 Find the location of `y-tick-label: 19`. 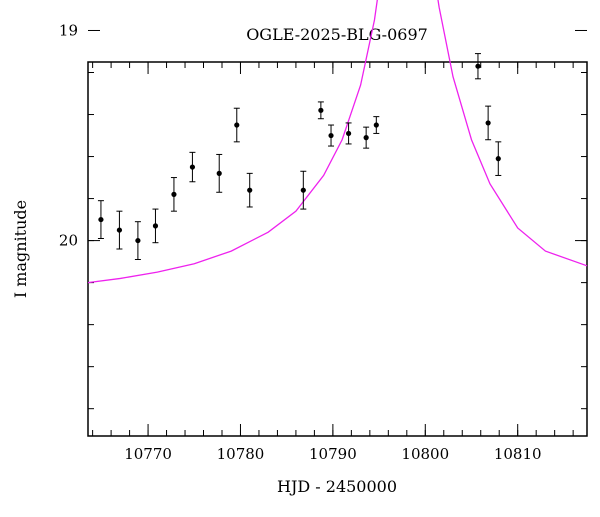

y-tick-label: 19 is located at coordinates (68, 30).